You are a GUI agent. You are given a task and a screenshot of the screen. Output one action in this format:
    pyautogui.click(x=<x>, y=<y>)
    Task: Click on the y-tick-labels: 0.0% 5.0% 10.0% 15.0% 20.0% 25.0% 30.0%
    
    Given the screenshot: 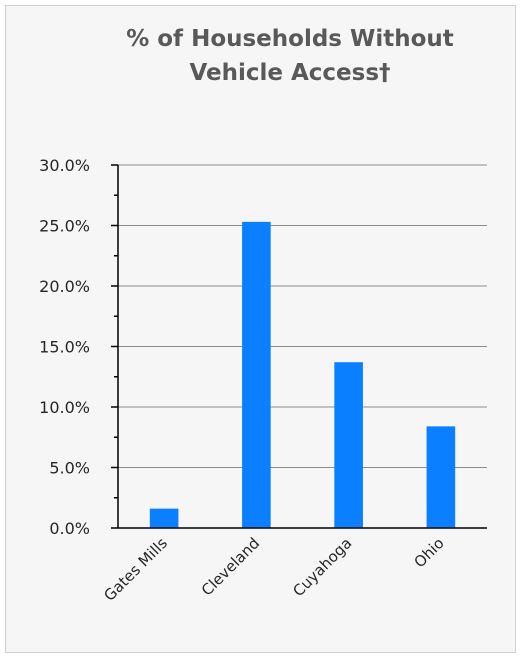 What is the action you would take?
    pyautogui.click(x=64, y=347)
    